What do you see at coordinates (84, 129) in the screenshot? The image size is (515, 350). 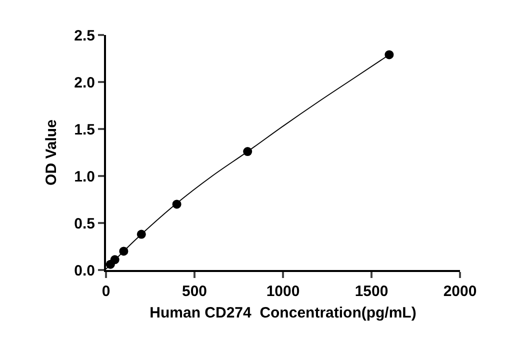 I see `y-tick-label: 1.5` at bounding box center [84, 129].